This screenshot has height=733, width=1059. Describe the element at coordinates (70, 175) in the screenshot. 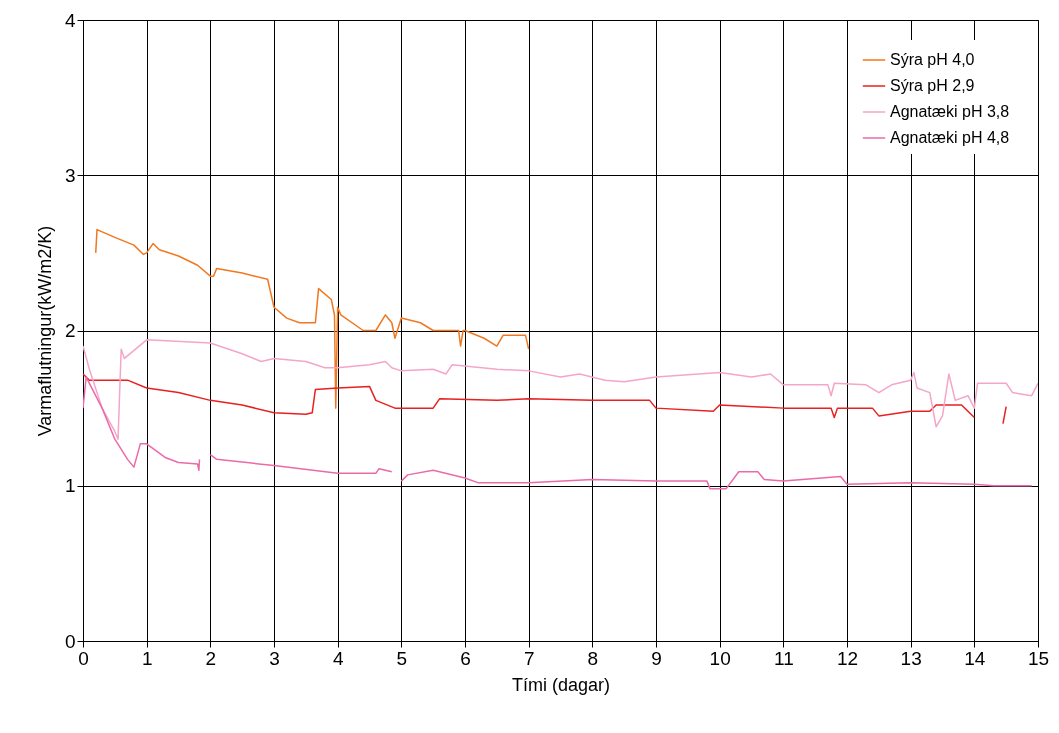

I see `y-tick-label: 3` at that location.